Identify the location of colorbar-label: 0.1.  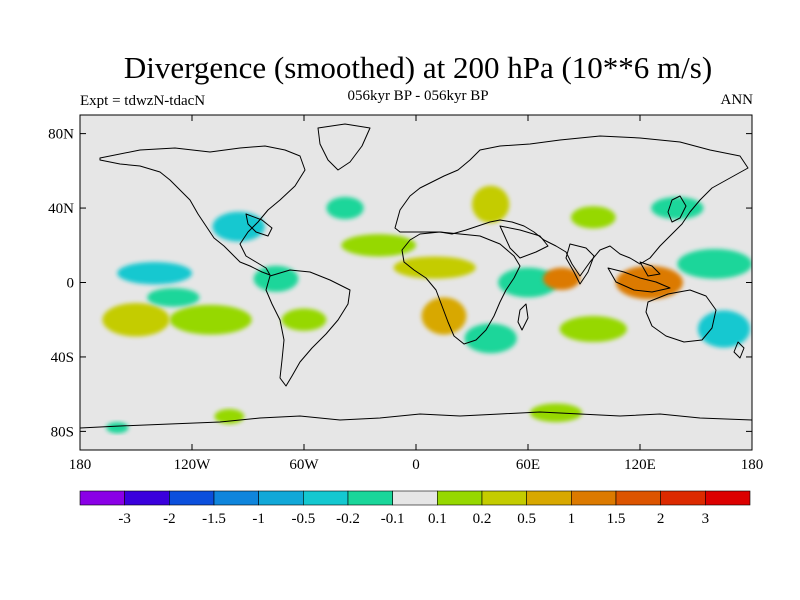
(437, 519).